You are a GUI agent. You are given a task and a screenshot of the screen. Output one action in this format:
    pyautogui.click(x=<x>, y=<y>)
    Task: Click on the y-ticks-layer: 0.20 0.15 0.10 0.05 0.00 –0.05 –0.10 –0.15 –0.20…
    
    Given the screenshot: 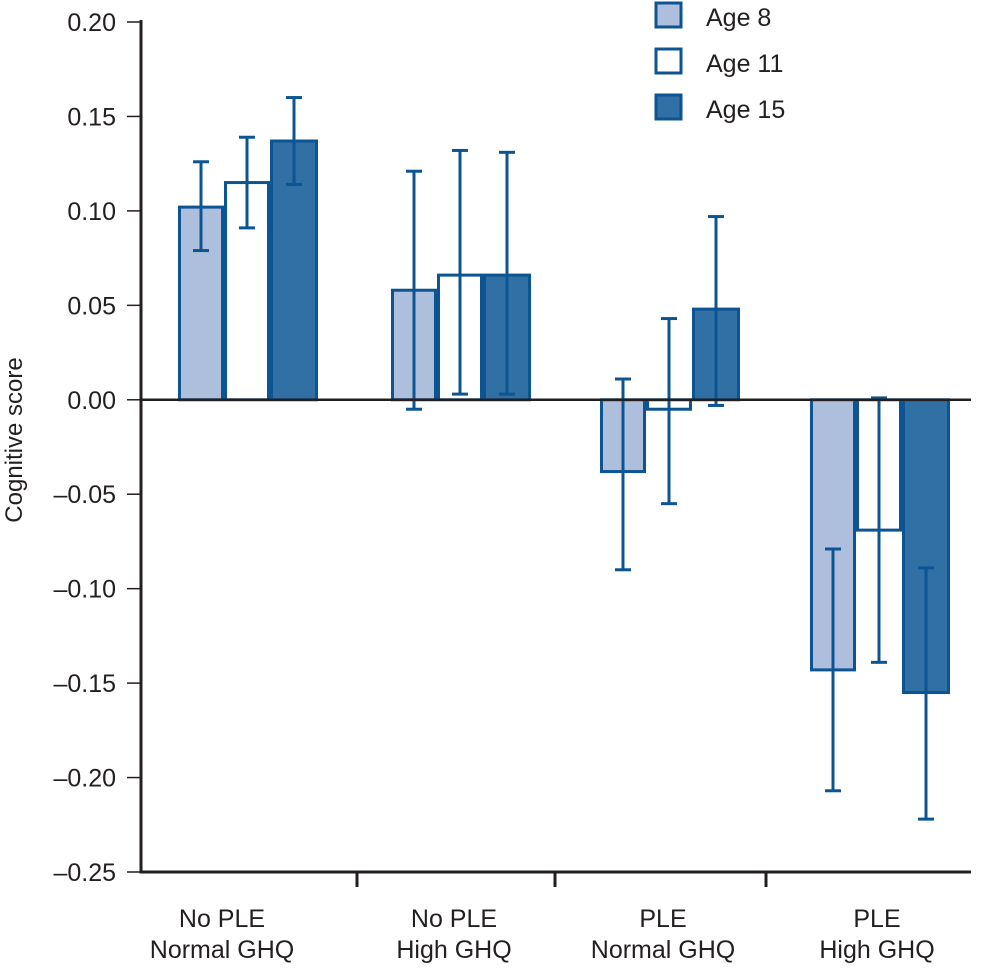 What is the action you would take?
    pyautogui.click(x=97, y=448)
    